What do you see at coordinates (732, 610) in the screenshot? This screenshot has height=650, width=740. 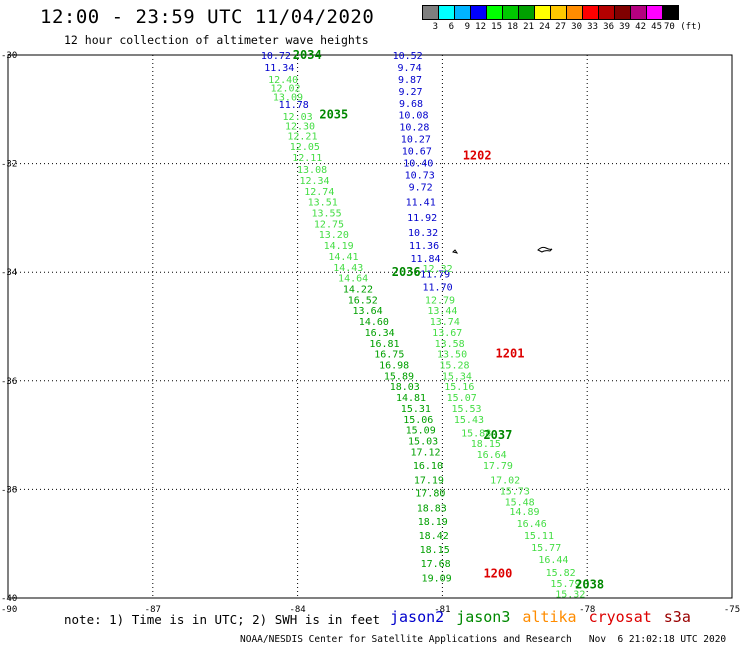 I see `lon-tick-label: -75` at bounding box center [732, 610].